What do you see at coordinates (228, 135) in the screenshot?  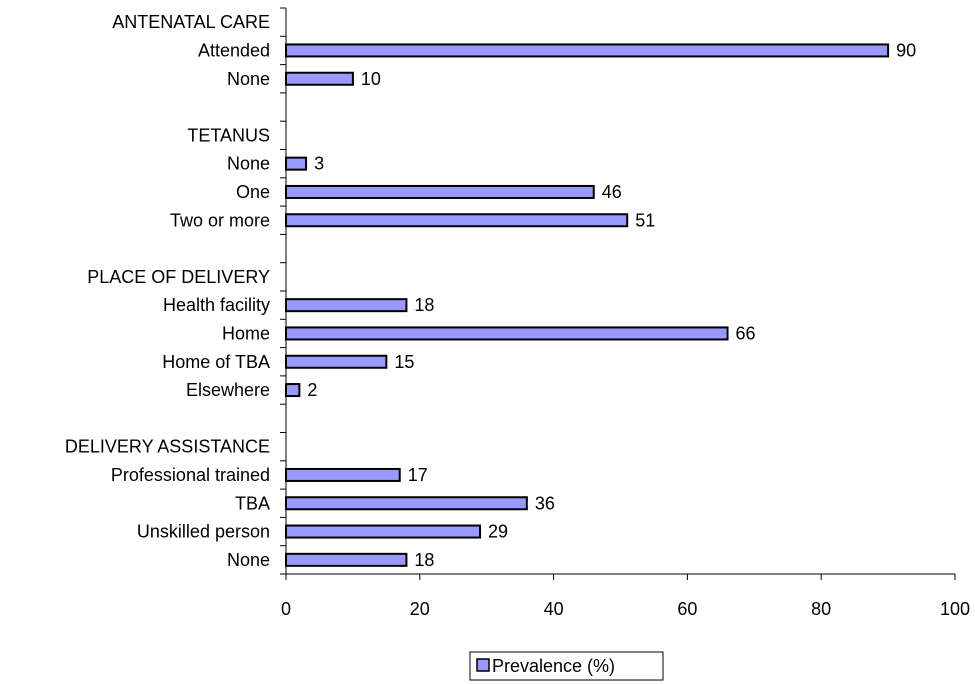 I see `category-label: TETANUS` at bounding box center [228, 135].